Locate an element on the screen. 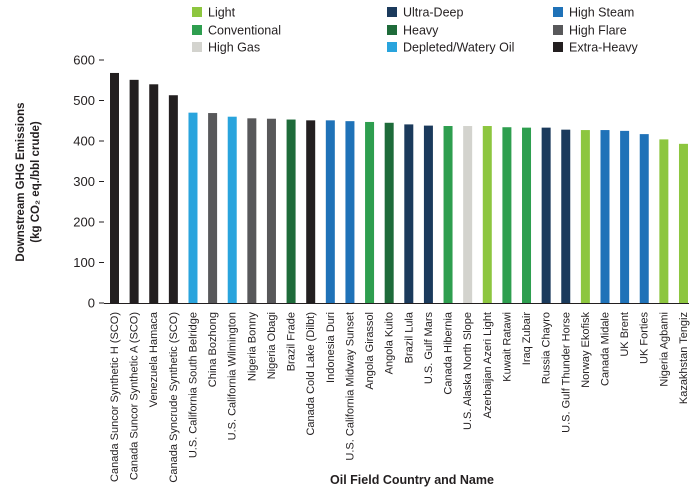  x-category-label: Canada Suncor Synthetic A (SCO) is located at coordinates (135, 396).